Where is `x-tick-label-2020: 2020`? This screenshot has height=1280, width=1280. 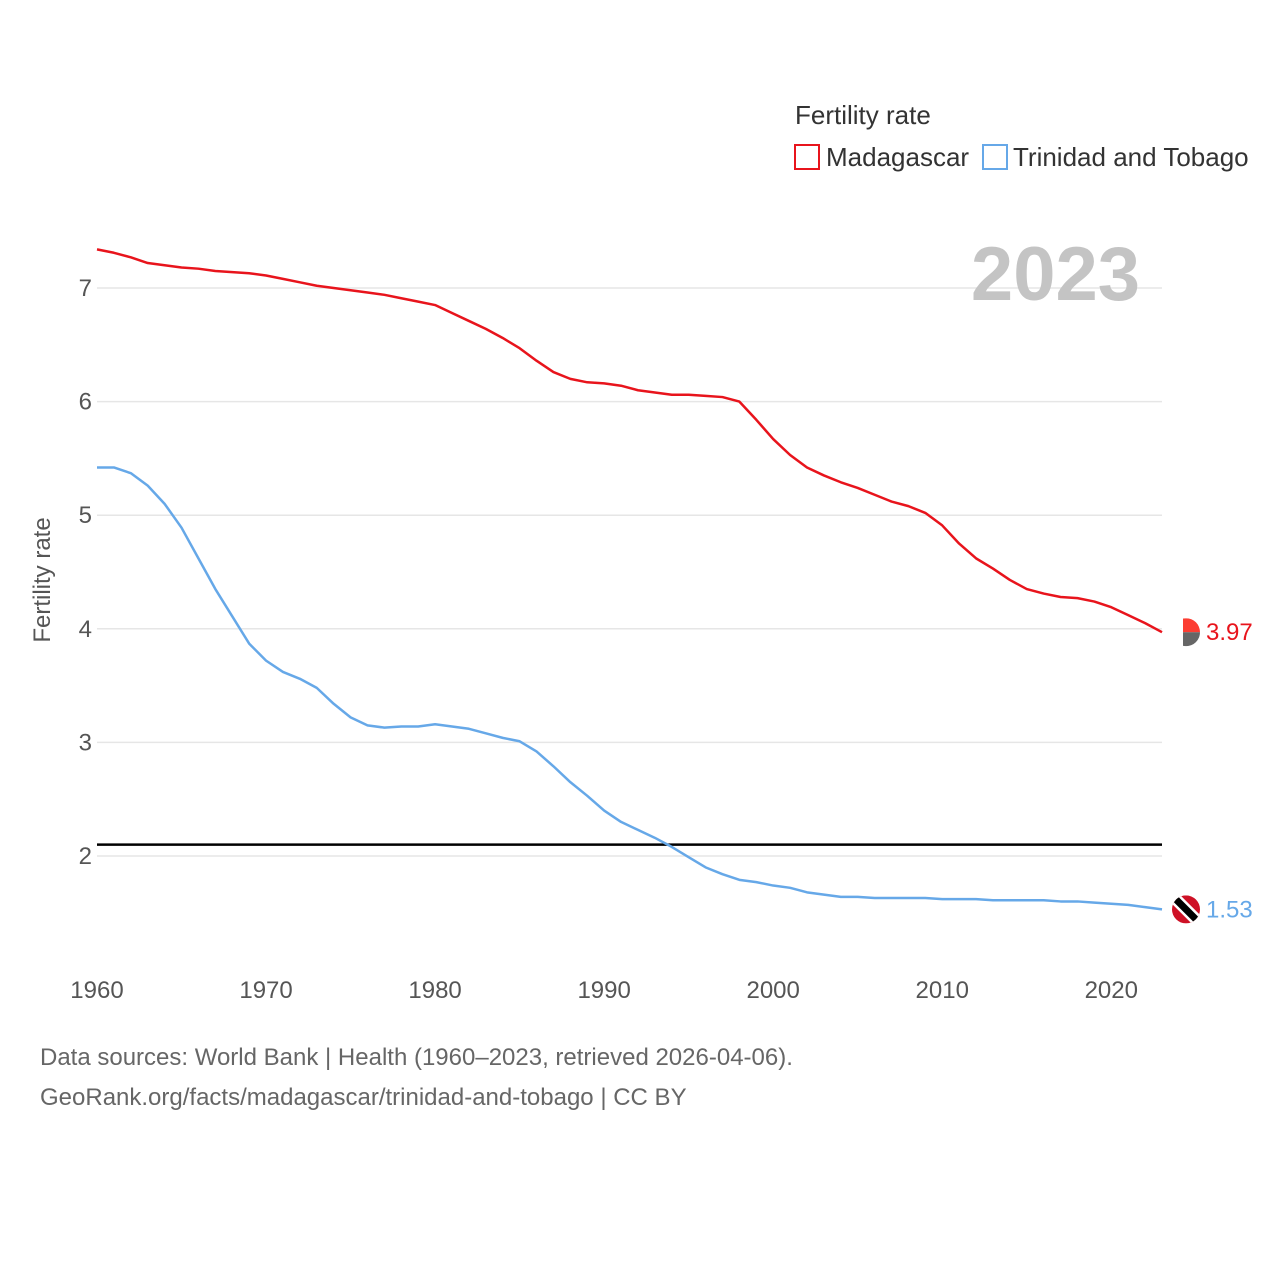
x-tick-label-2020: 2020 is located at coordinates (1111, 990).